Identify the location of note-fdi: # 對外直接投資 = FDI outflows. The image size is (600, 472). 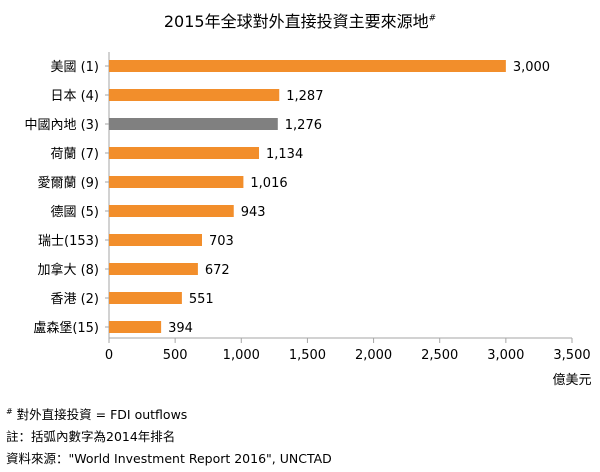
(96, 413).